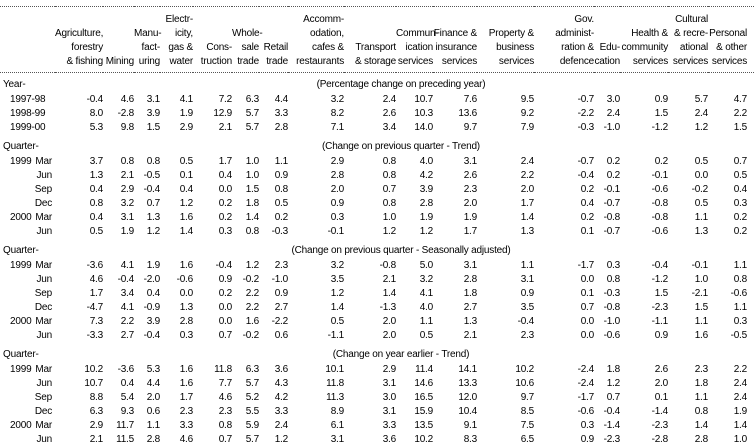 The image size is (754, 445). I want to click on value-finance-insurance-services: 8.3, so click(470, 439).